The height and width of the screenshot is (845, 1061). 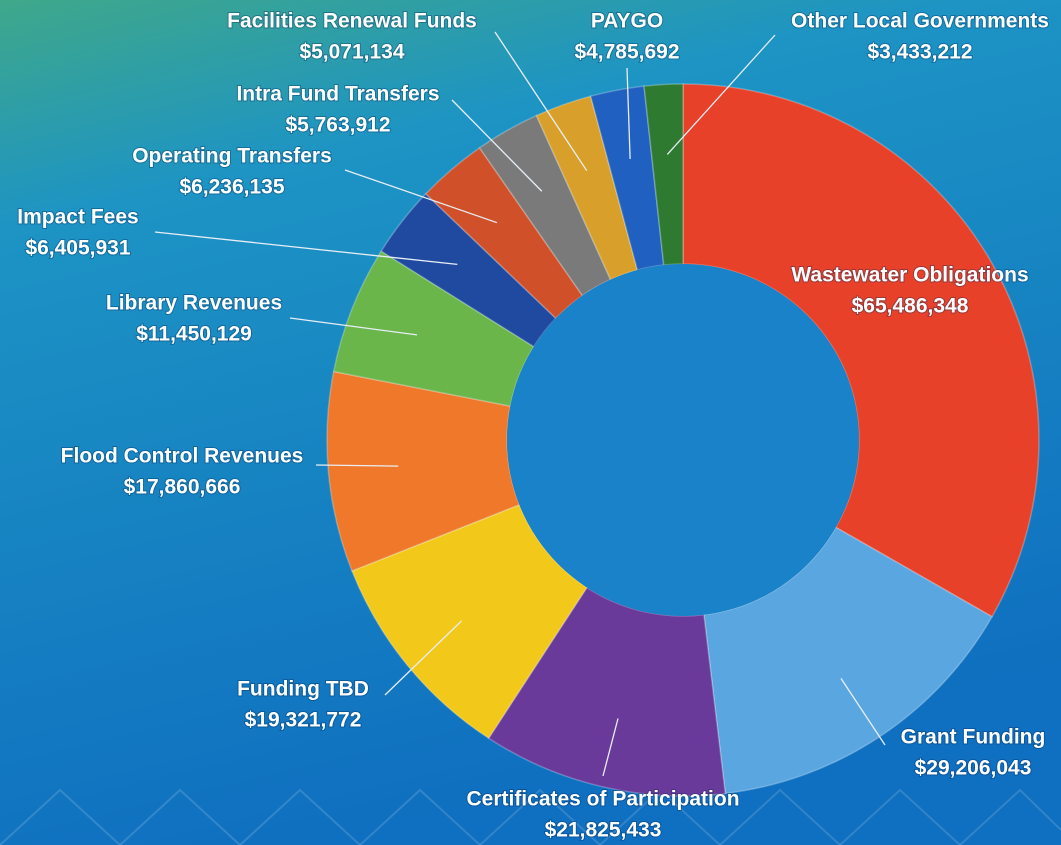 I want to click on slice-label: Certificates of Participation, so click(x=602, y=799).